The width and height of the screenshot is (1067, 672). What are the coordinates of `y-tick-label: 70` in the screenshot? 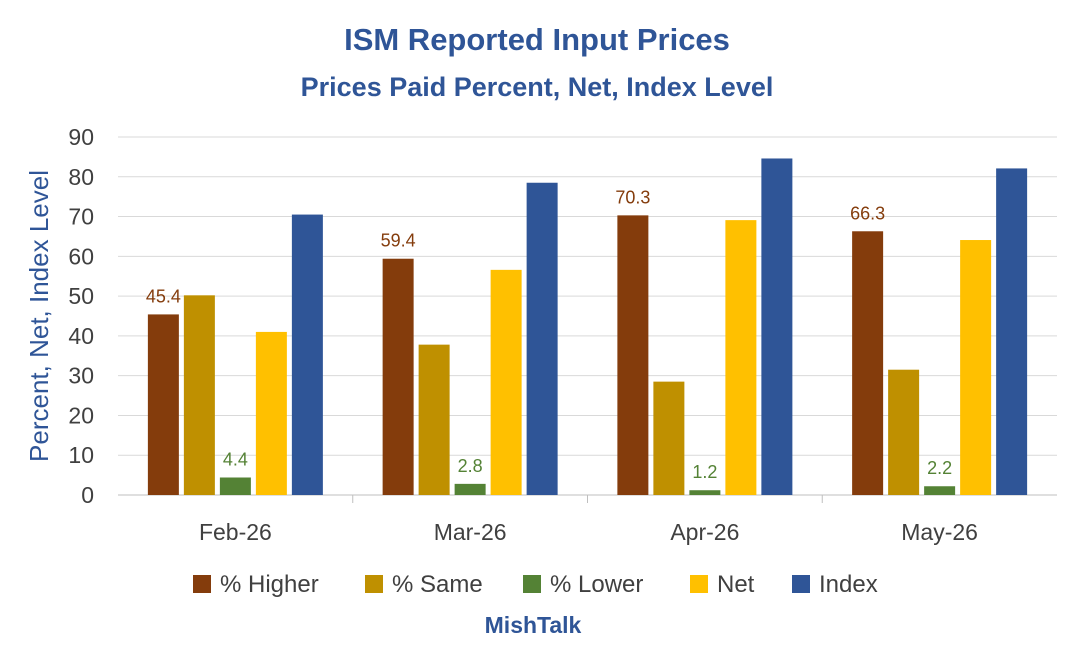 It's located at (81, 217).